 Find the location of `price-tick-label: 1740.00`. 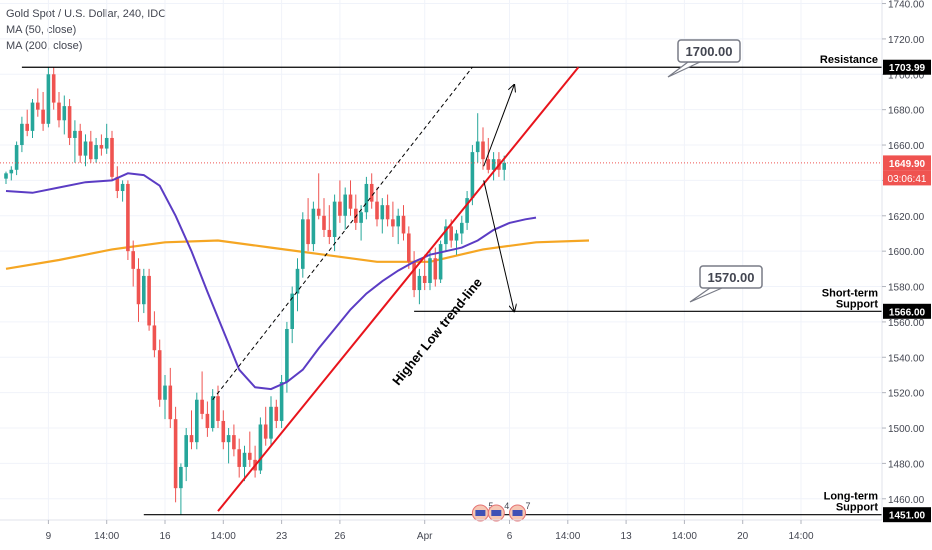

price-tick-label: 1740.00 is located at coordinates (906, 5).